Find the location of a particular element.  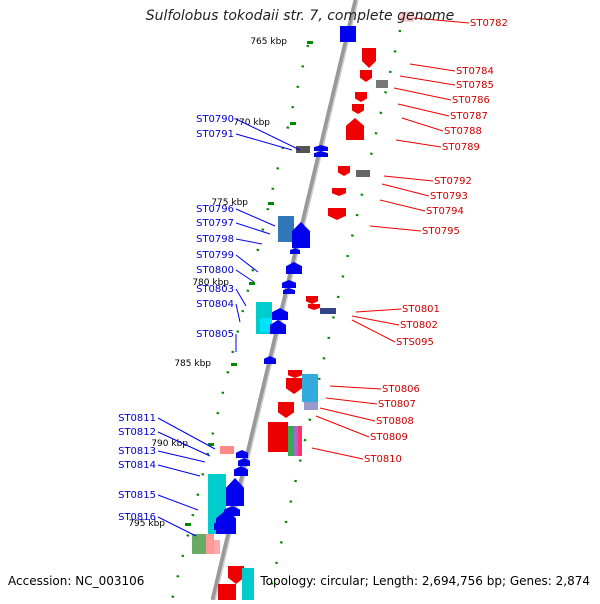

ruler-tick-label: 775 kbp is located at coordinates (229, 203).